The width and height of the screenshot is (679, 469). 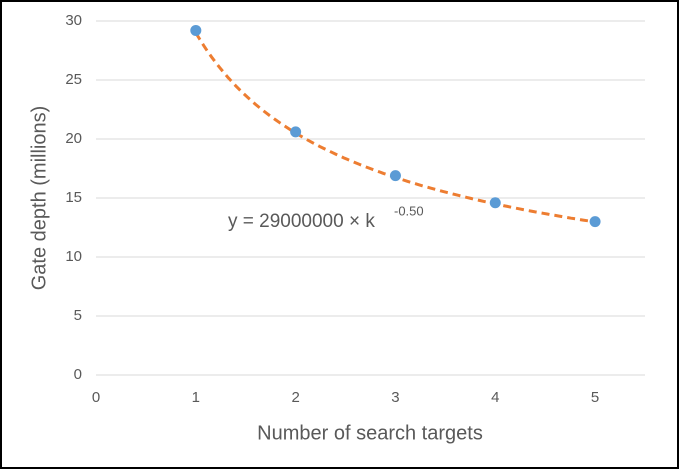 What do you see at coordinates (395, 397) in the screenshot?
I see `x-tick-label: 3` at bounding box center [395, 397].